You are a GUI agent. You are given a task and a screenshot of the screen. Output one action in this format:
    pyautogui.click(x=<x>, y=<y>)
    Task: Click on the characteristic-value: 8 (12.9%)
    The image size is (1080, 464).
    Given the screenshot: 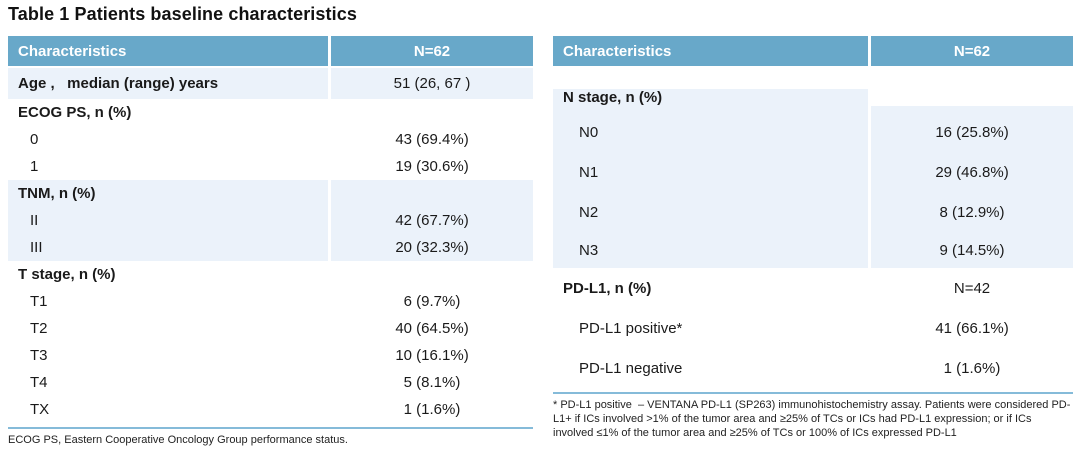 What is the action you would take?
    pyautogui.click(x=972, y=212)
    